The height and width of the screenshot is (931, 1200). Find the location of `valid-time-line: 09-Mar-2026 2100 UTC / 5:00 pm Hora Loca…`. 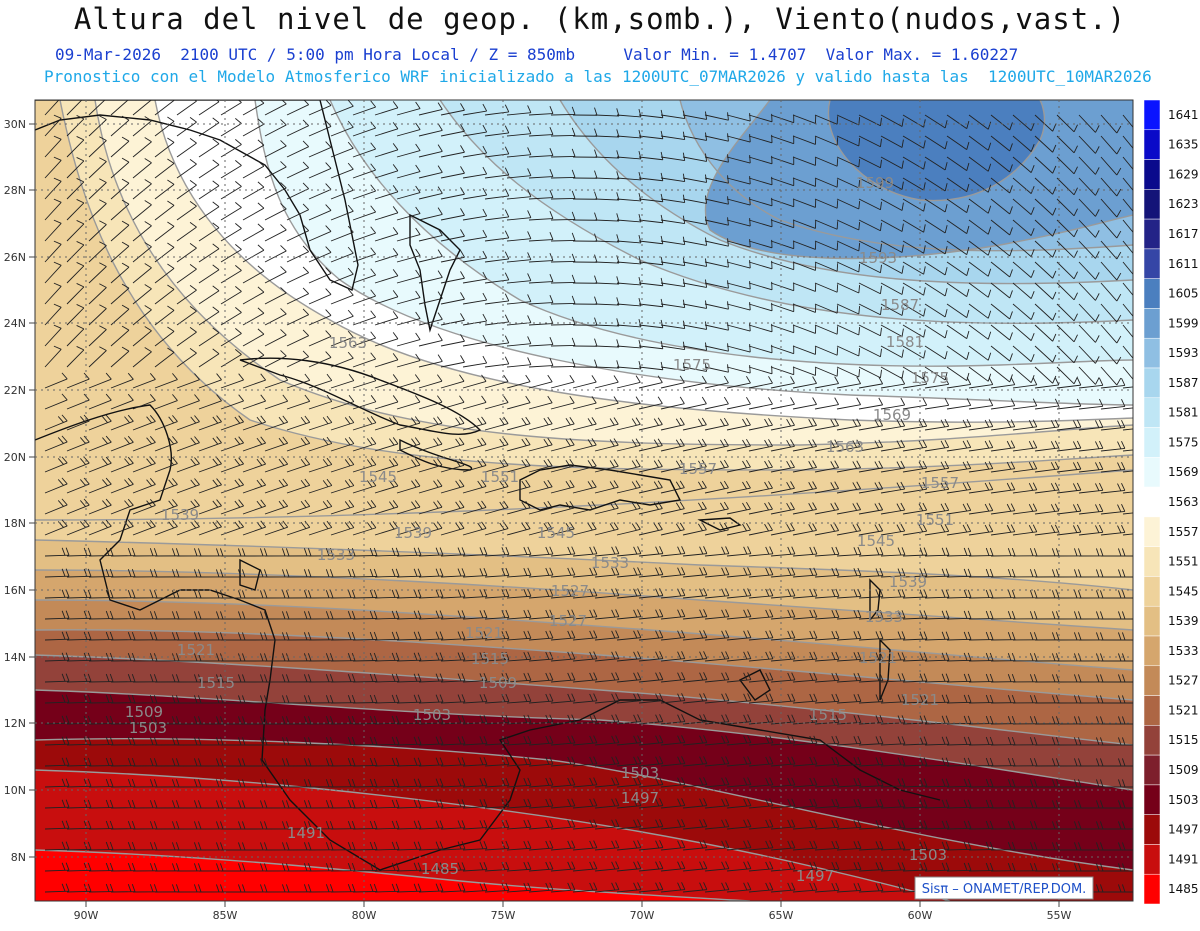

valid-time-line: 09-Mar-2026 2100 UTC / 5:00 pm Hora Loca… is located at coordinates (536, 54).